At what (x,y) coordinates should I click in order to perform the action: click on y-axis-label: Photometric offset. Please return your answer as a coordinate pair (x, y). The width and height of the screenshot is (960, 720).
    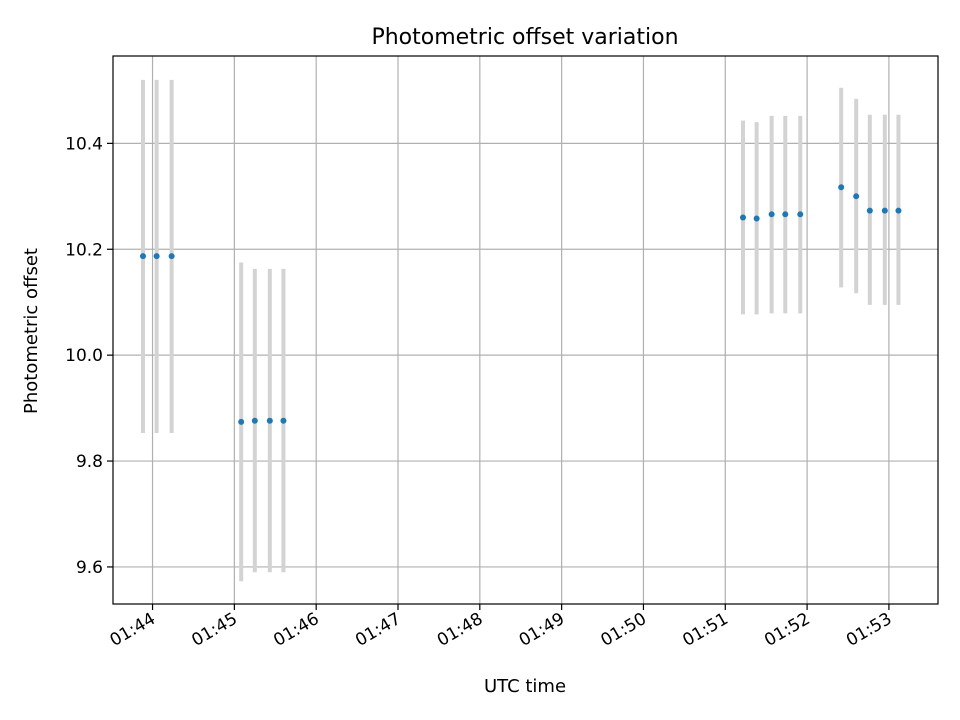
    Looking at the image, I should click on (31, 331).